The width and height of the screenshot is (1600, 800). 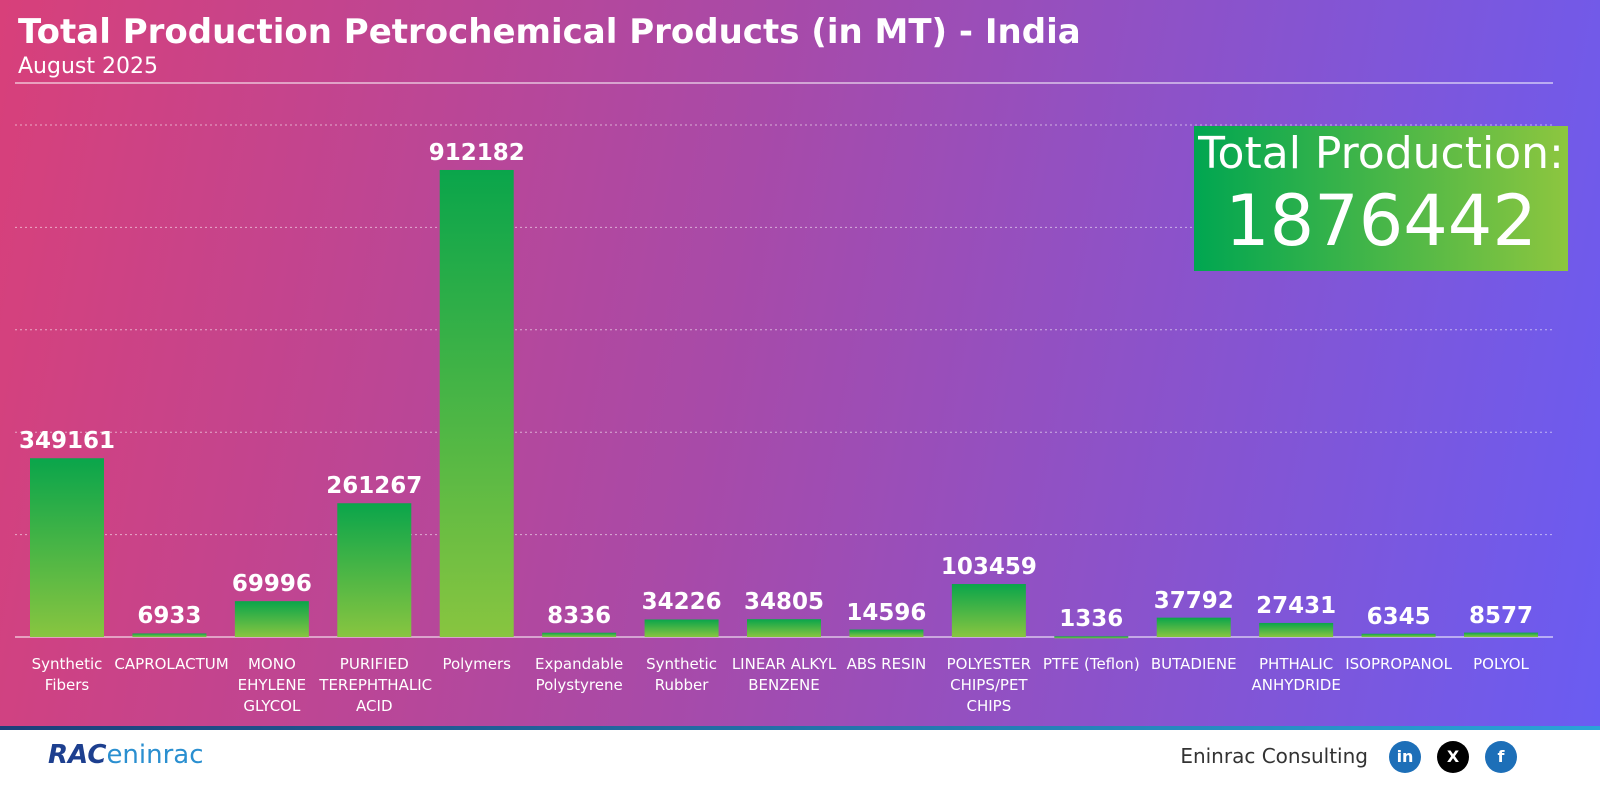 I want to click on x-tick-label: Synthetic Fibers, so click(x=67, y=674).